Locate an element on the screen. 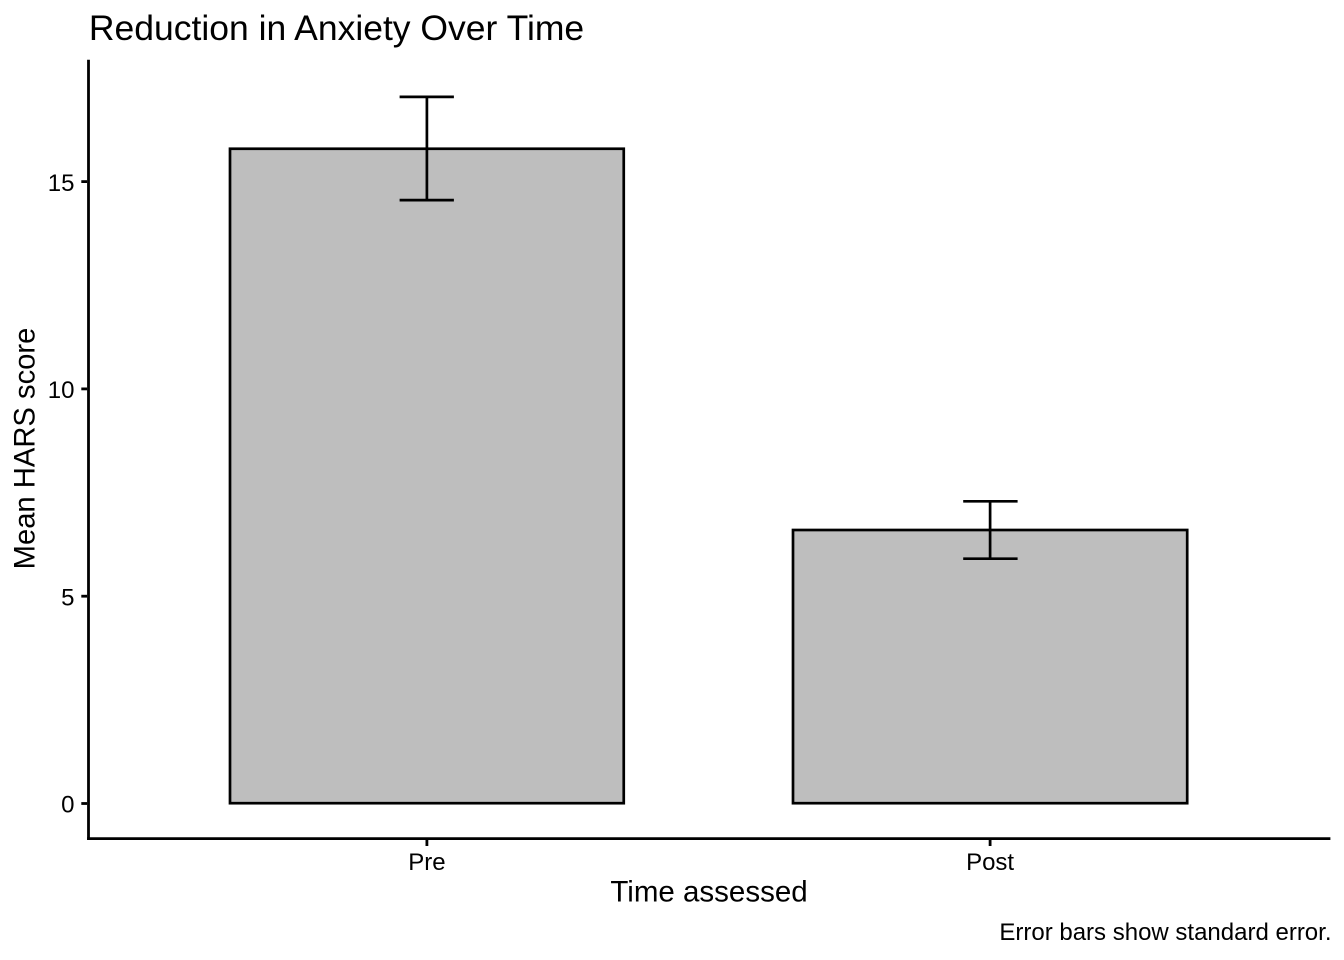 This screenshot has height=960, width=1344. svg-text: 0 is located at coordinates (67, 805).